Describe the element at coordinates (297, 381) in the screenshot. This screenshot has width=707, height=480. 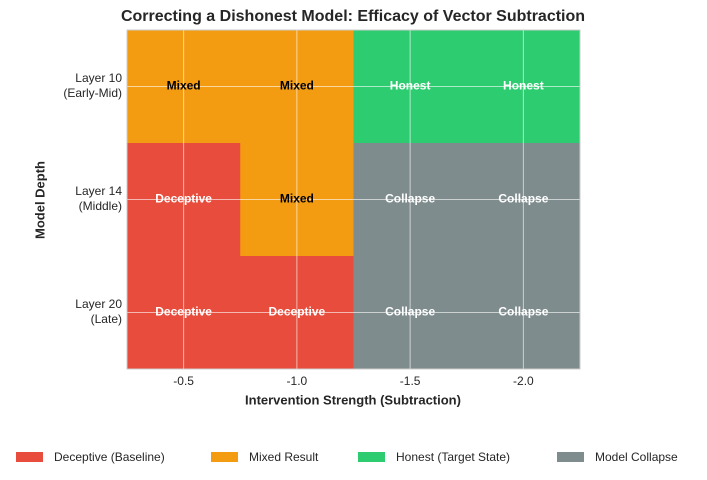
I see `x-tick-label: -1.0` at that location.